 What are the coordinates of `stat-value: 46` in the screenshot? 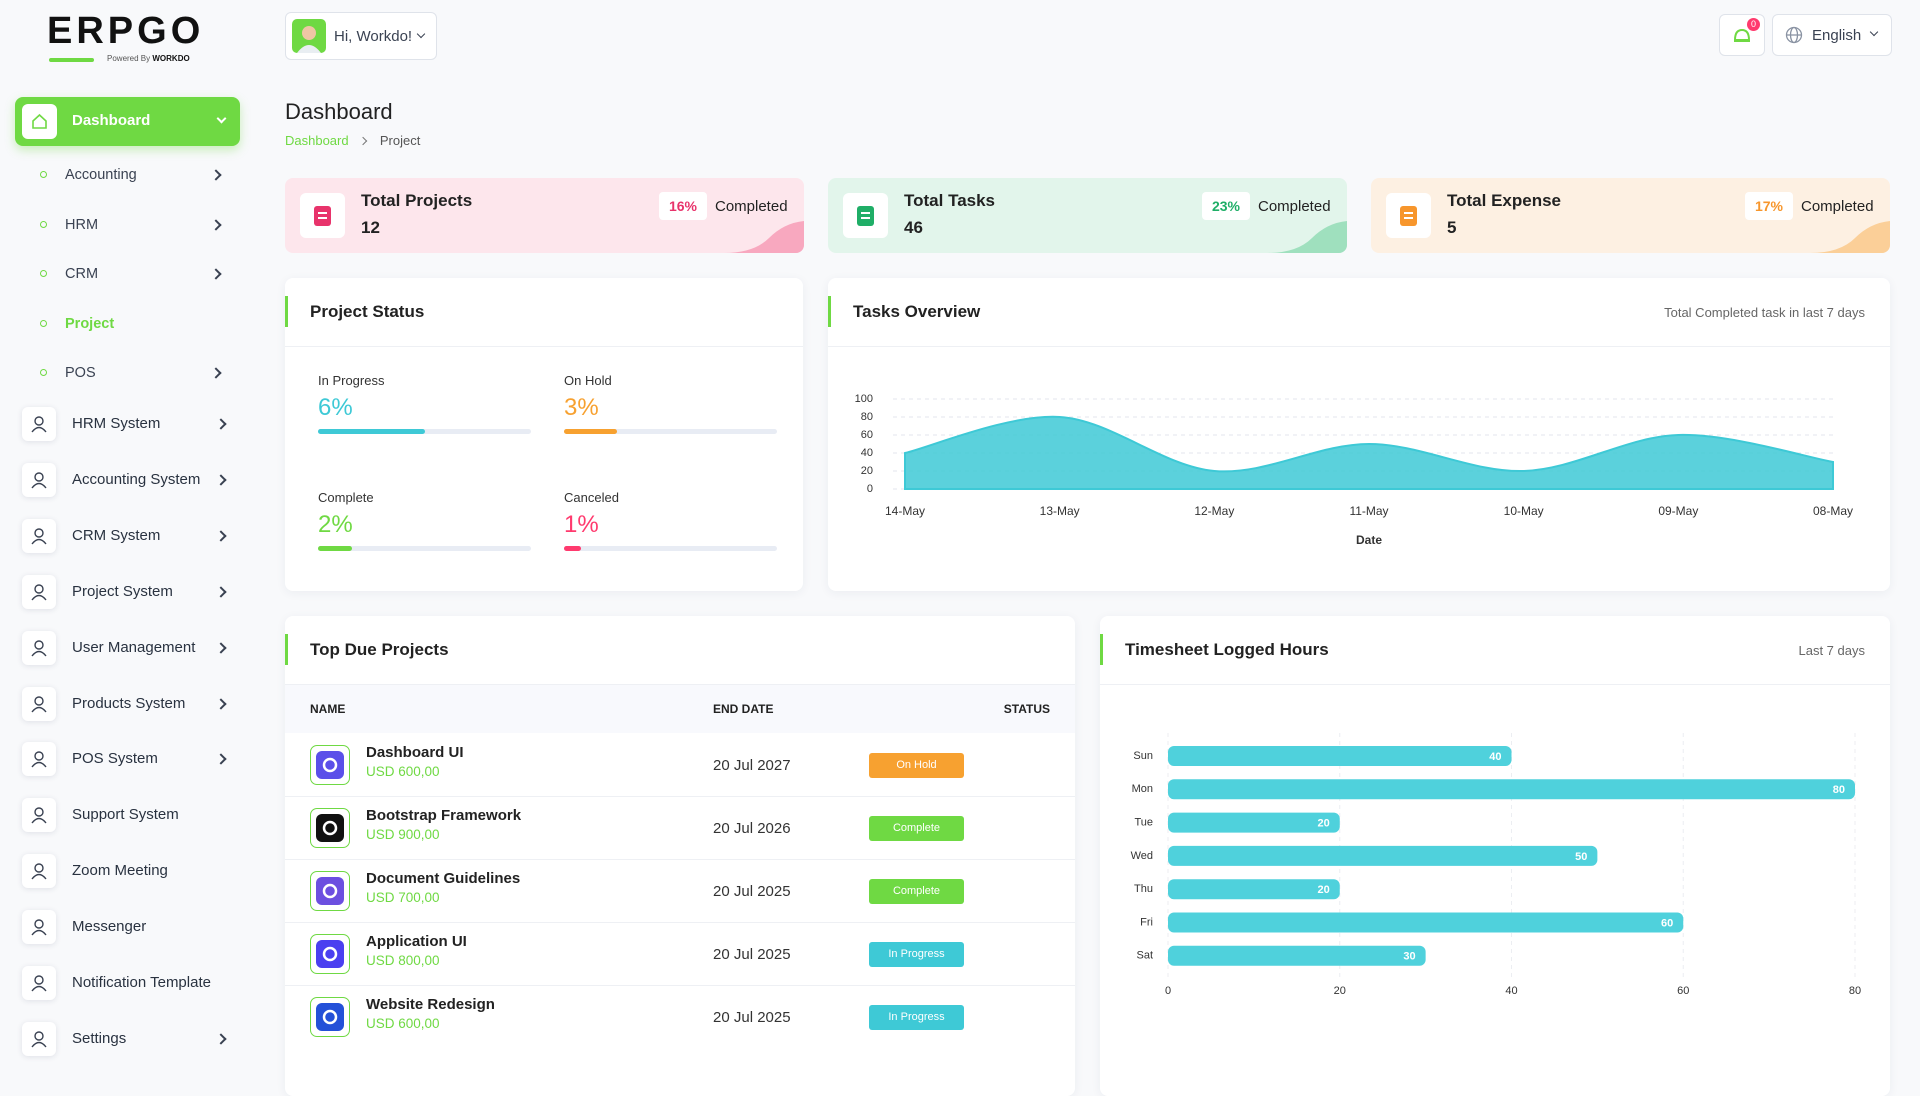 It's located at (913, 228).